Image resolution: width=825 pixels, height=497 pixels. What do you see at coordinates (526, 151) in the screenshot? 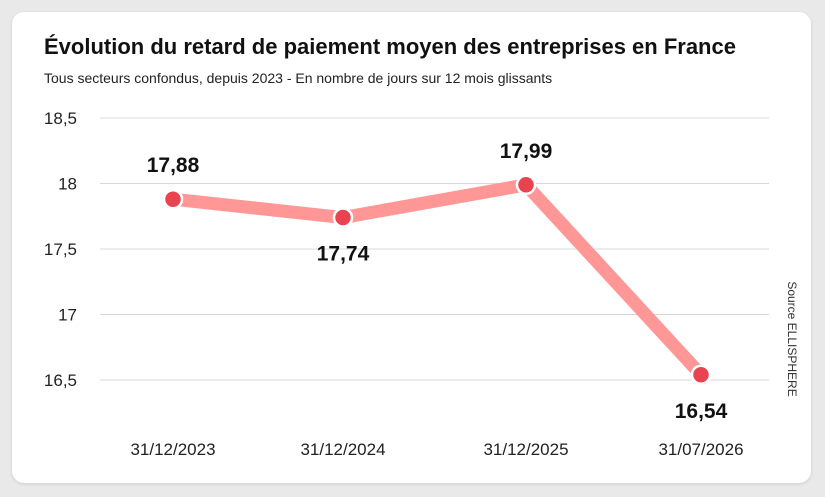
I see `data-label: 17,99` at bounding box center [526, 151].